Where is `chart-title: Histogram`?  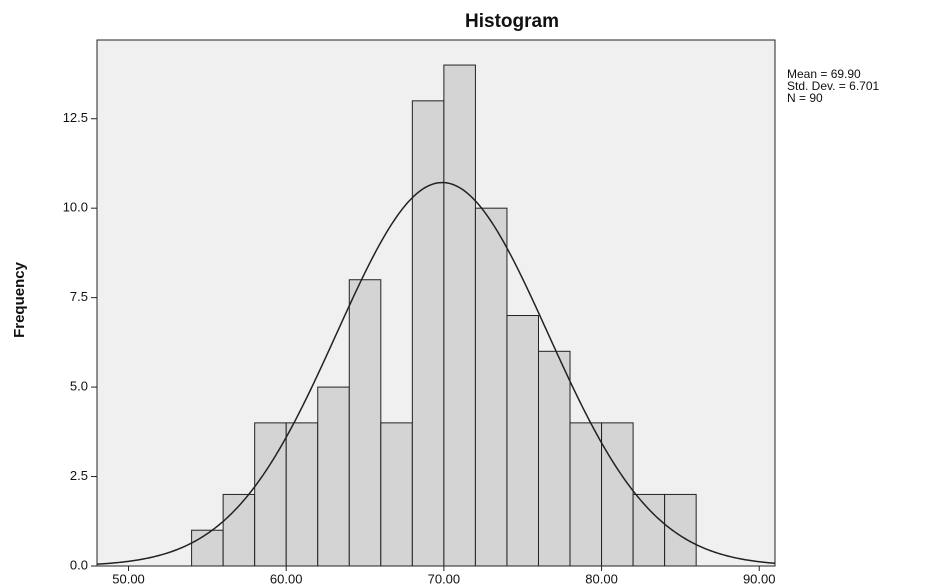 chart-title: Histogram is located at coordinates (512, 21).